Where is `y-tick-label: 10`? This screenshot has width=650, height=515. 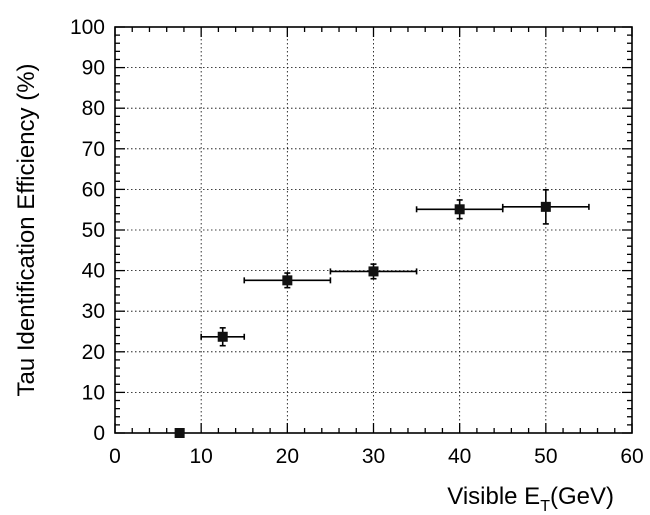
y-tick-label: 10 is located at coordinates (93, 392).